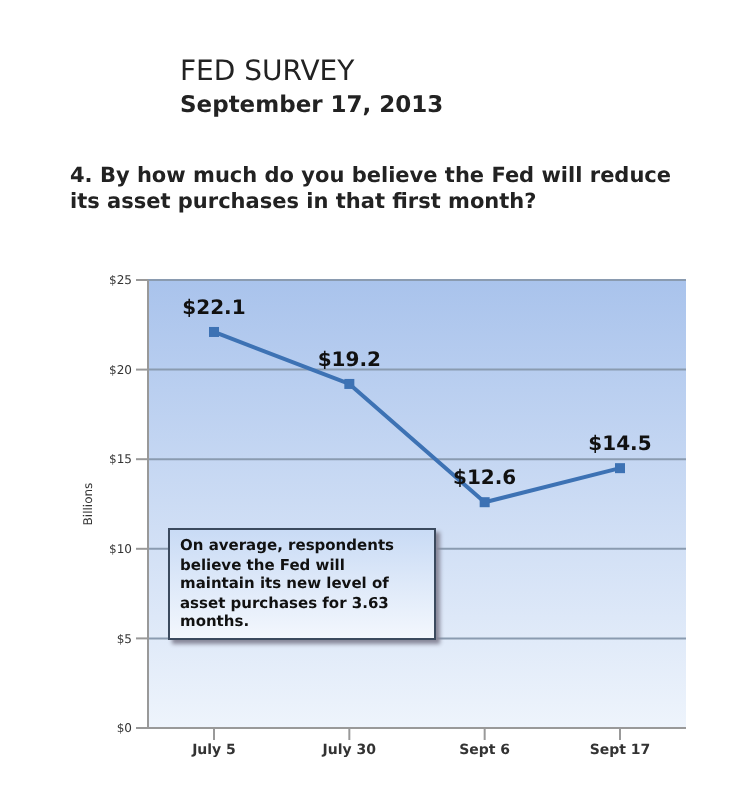 The width and height of the screenshot is (752, 800). Describe the element at coordinates (214, 308) in the screenshot. I see `data-label: $22.1` at that location.